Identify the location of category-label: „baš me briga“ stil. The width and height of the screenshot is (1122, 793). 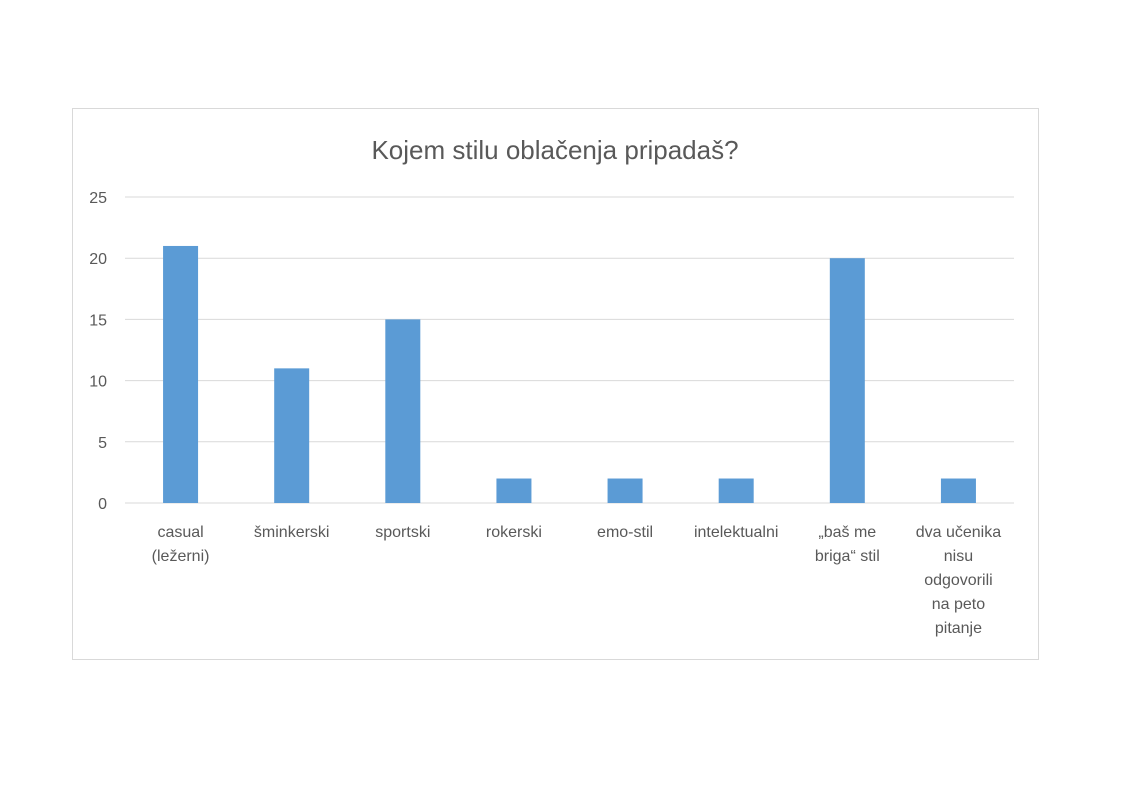
(847, 544).